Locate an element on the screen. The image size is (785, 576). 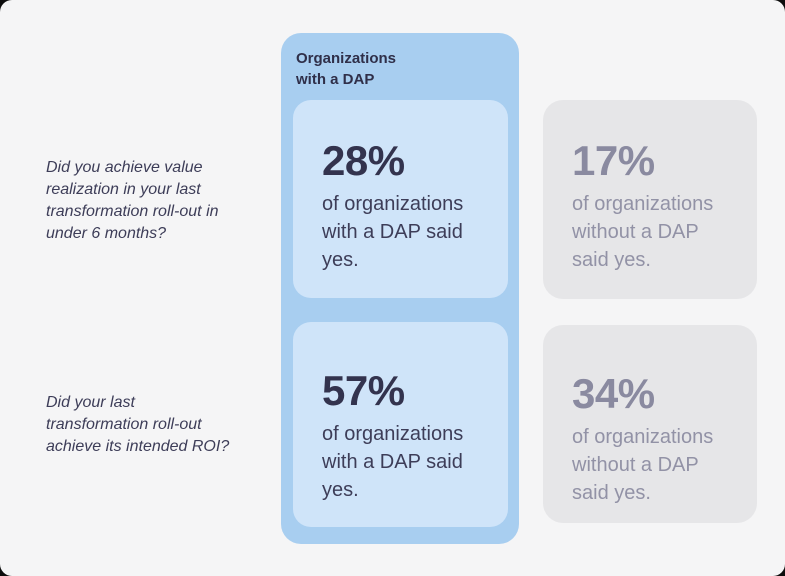
stat-value-with-dap-q2: 57% is located at coordinates (363, 390).